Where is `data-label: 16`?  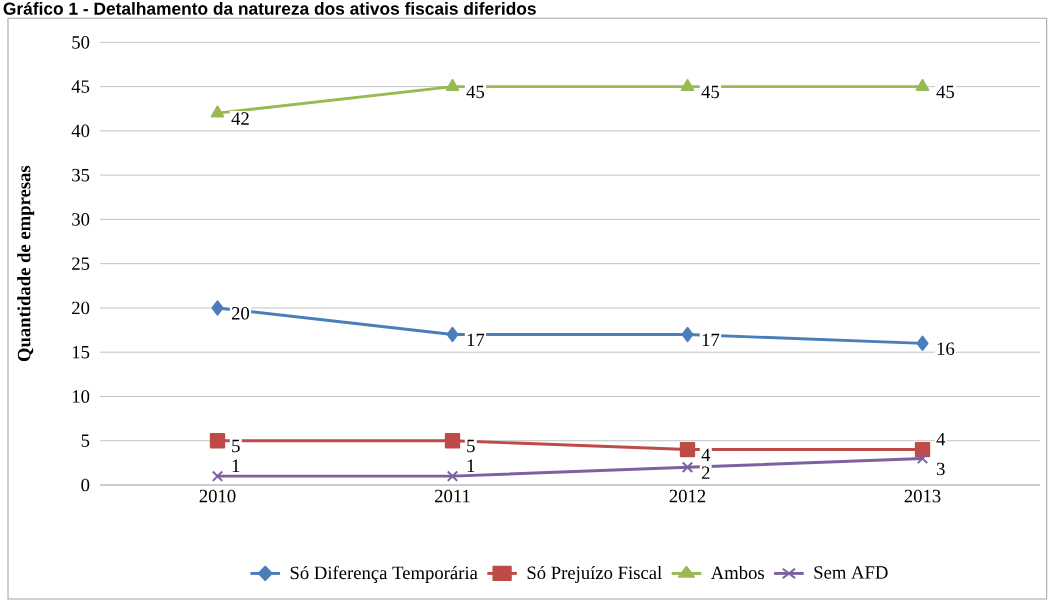 data-label: 16 is located at coordinates (946, 348).